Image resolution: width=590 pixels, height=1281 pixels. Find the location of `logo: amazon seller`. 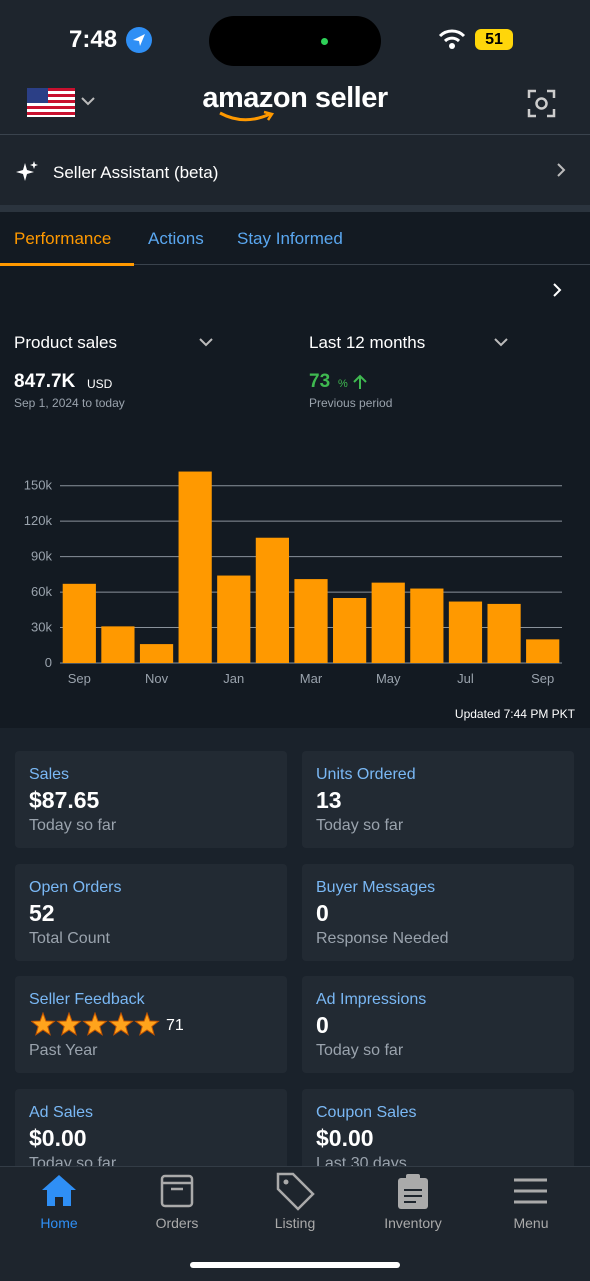

logo: amazon seller is located at coordinates (295, 98).